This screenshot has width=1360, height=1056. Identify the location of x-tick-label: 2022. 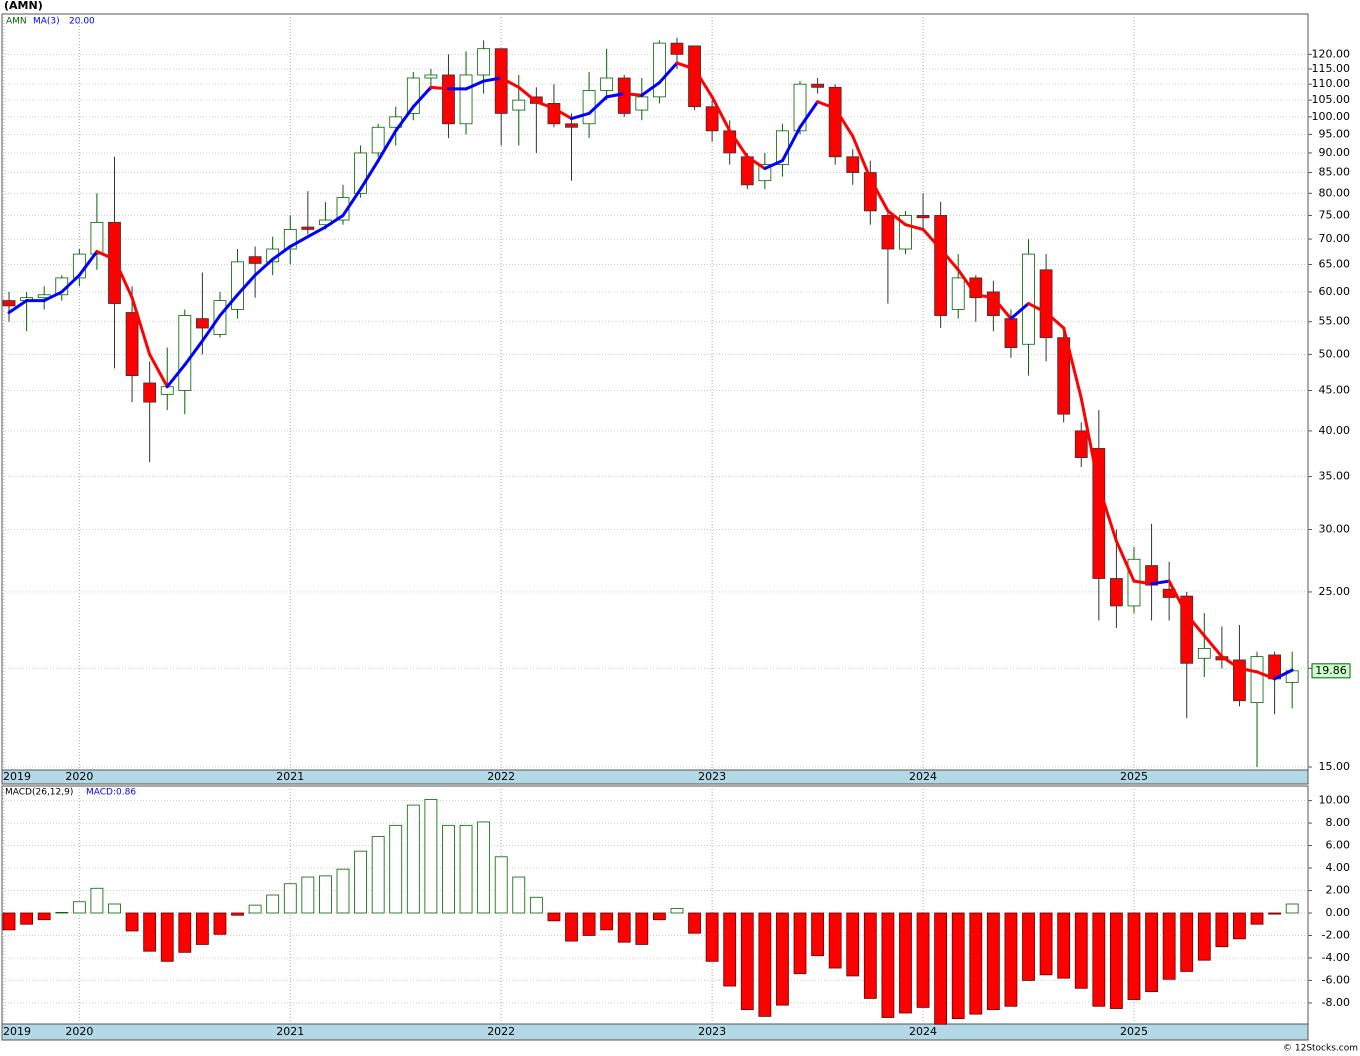
(501, 776).